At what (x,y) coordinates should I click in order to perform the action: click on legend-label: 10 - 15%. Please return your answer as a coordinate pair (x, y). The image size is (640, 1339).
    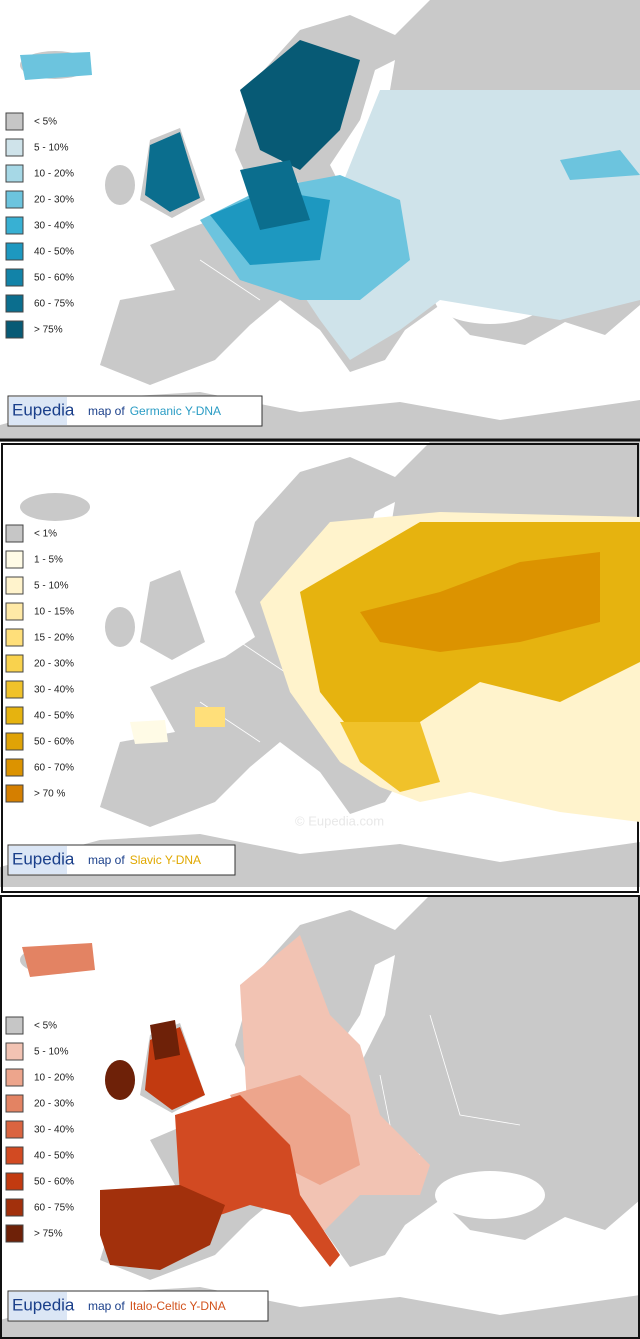
    Looking at the image, I should click on (54, 612).